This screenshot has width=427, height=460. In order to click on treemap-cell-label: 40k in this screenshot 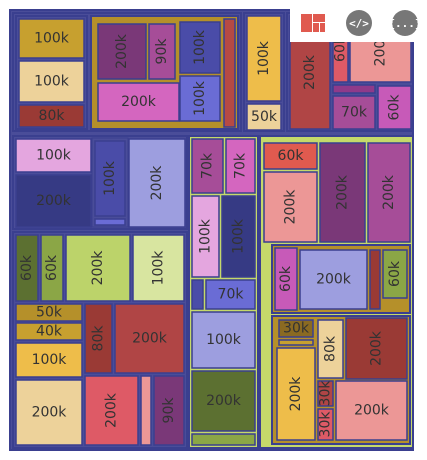, I will do `click(49, 332)`.